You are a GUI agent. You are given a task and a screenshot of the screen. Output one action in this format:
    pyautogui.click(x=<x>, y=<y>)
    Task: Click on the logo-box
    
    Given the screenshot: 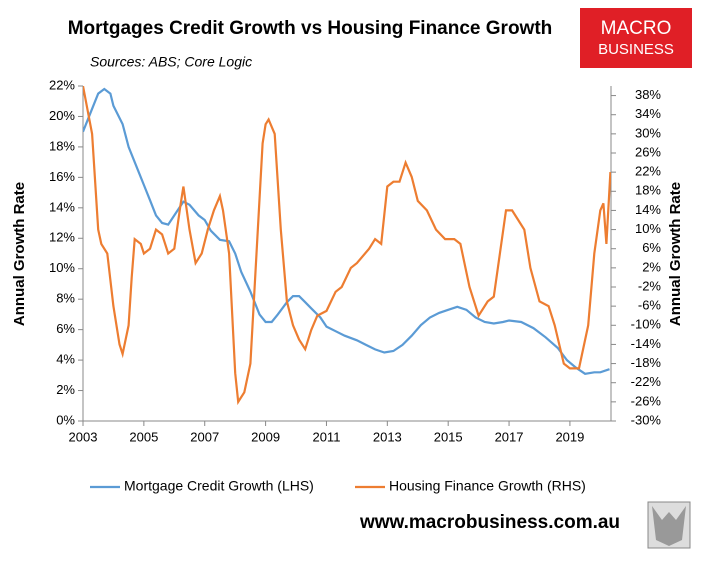 What is the action you would take?
    pyautogui.click(x=636, y=38)
    